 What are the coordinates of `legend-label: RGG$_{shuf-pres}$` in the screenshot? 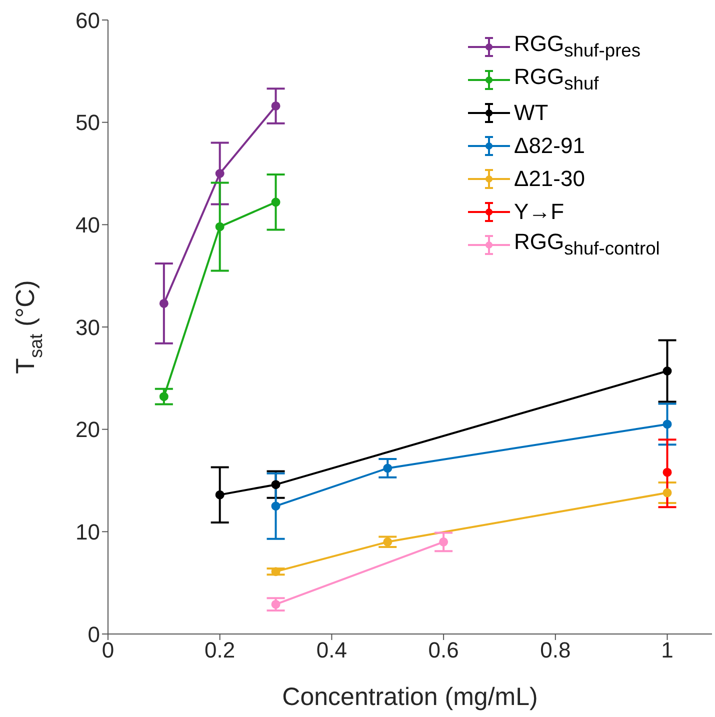 It's located at (577, 46).